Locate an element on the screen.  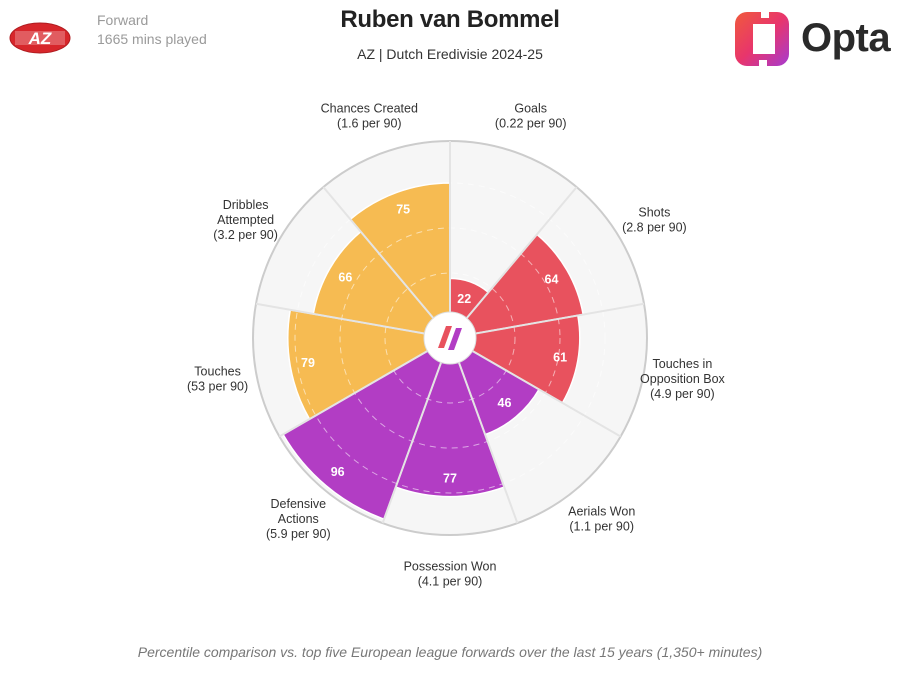
value-labels: 22 64 61 46 77 96 79 66 75 is located at coordinates (434, 343).